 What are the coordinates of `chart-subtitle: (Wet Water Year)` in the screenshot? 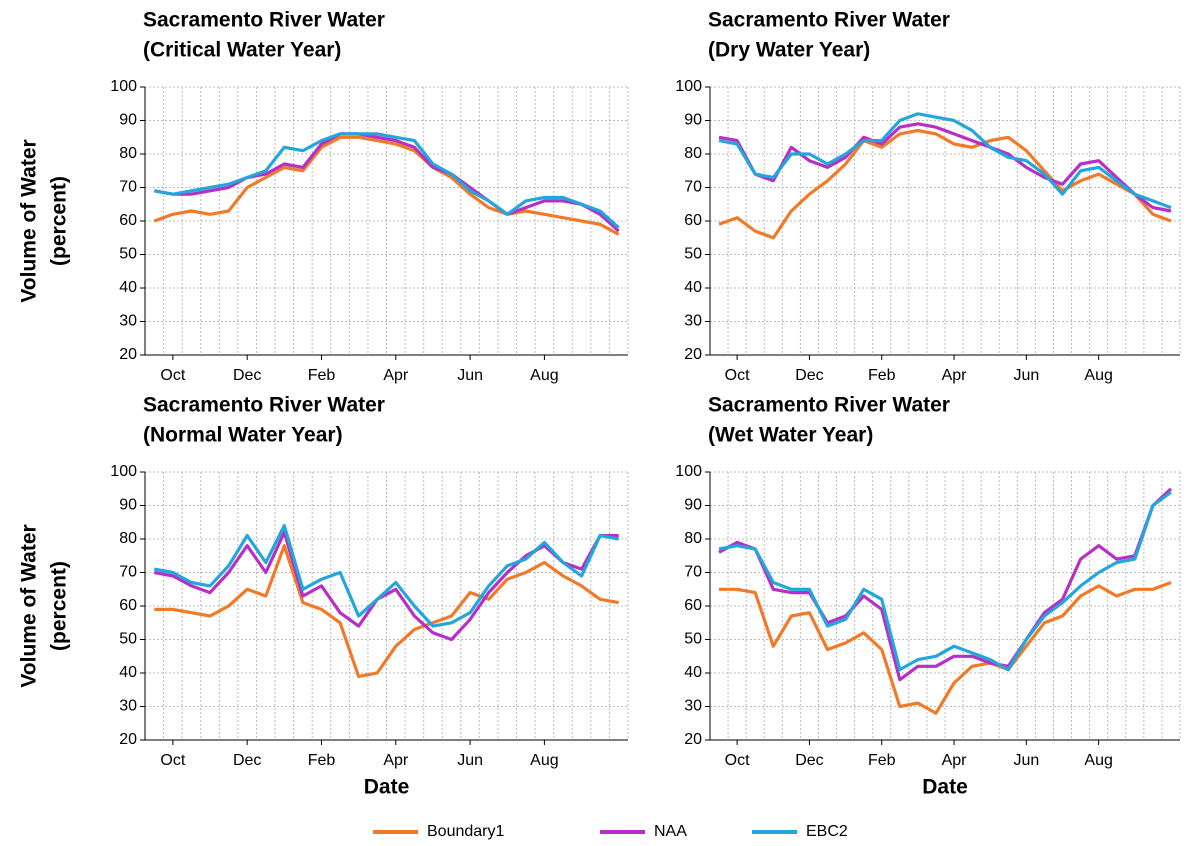 It's located at (790, 435).